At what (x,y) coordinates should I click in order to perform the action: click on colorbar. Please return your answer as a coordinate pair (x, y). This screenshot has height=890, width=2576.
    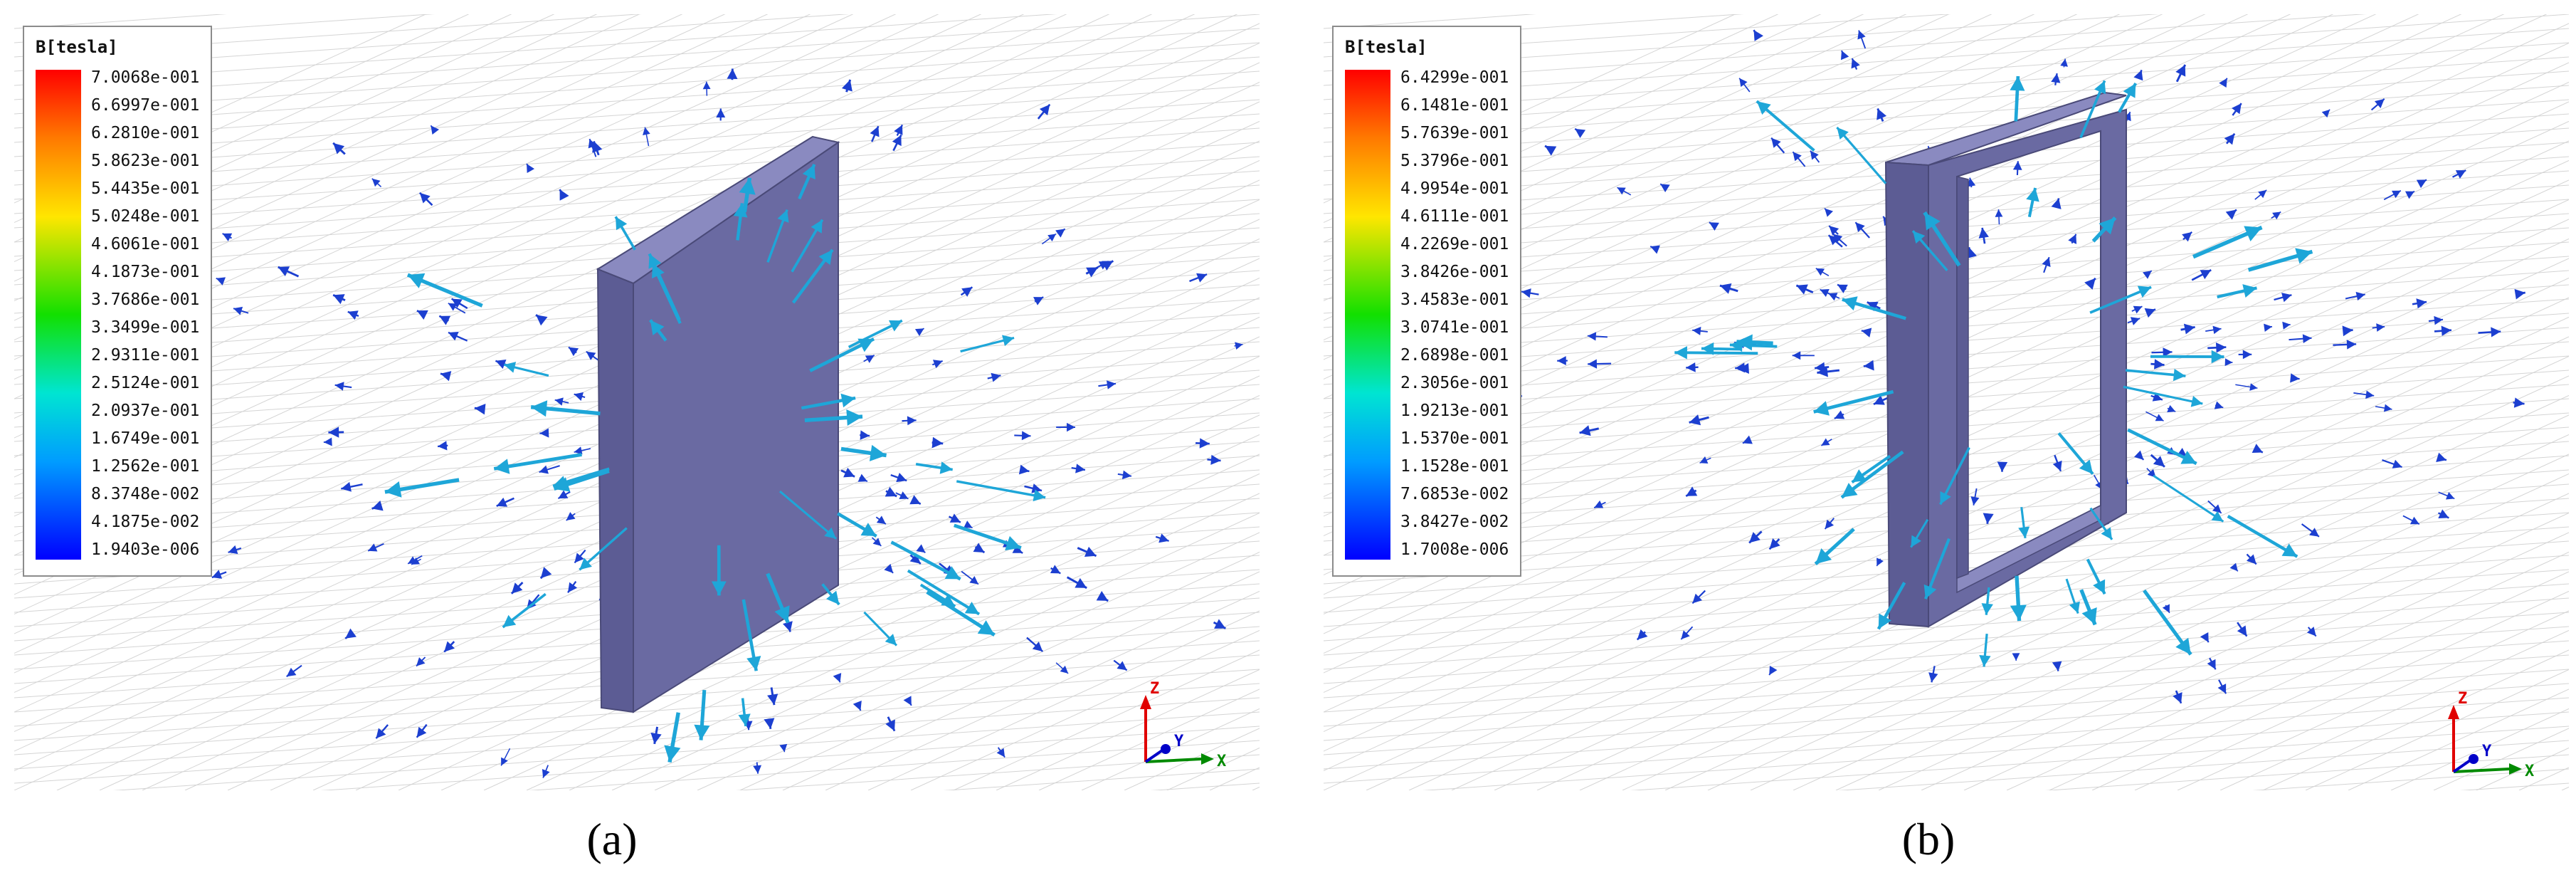
    Looking at the image, I should click on (59, 315).